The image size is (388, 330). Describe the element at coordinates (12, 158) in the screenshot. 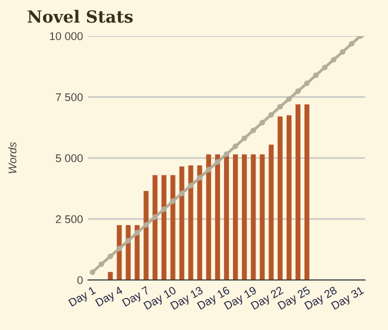

I see `y-axis-title: Words` at that location.